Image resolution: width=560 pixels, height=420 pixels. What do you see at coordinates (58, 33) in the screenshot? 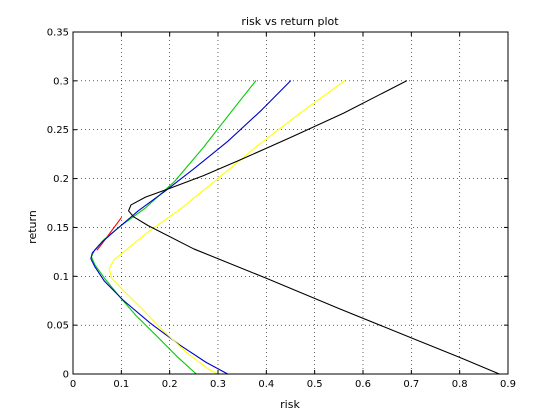
I see `y-tick-label: 0.35` at bounding box center [58, 33].